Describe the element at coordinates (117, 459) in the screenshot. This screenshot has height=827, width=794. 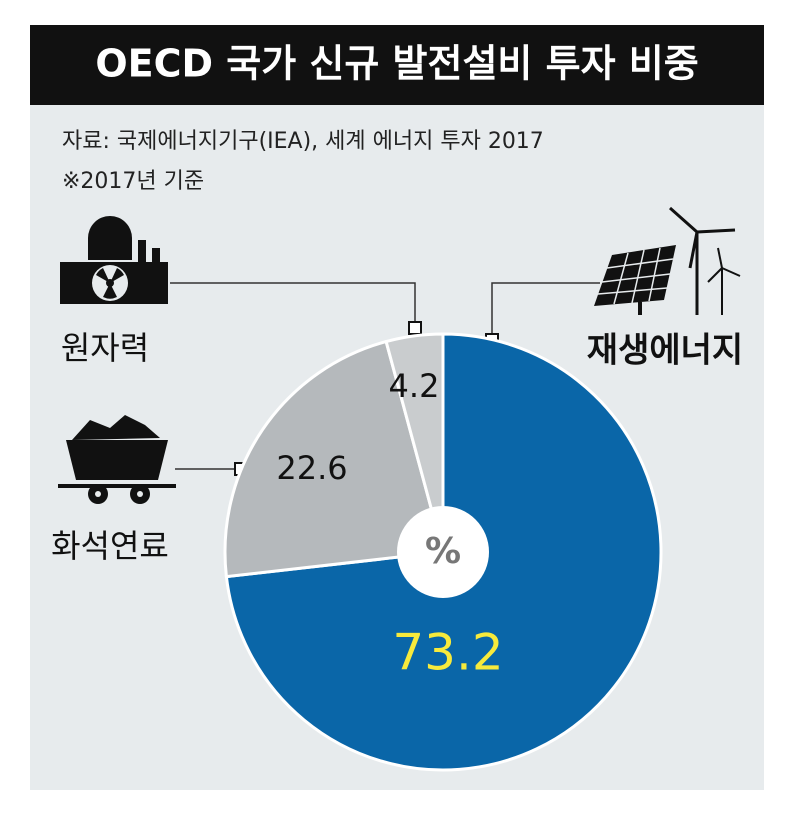
I see `coal-icon` at that location.